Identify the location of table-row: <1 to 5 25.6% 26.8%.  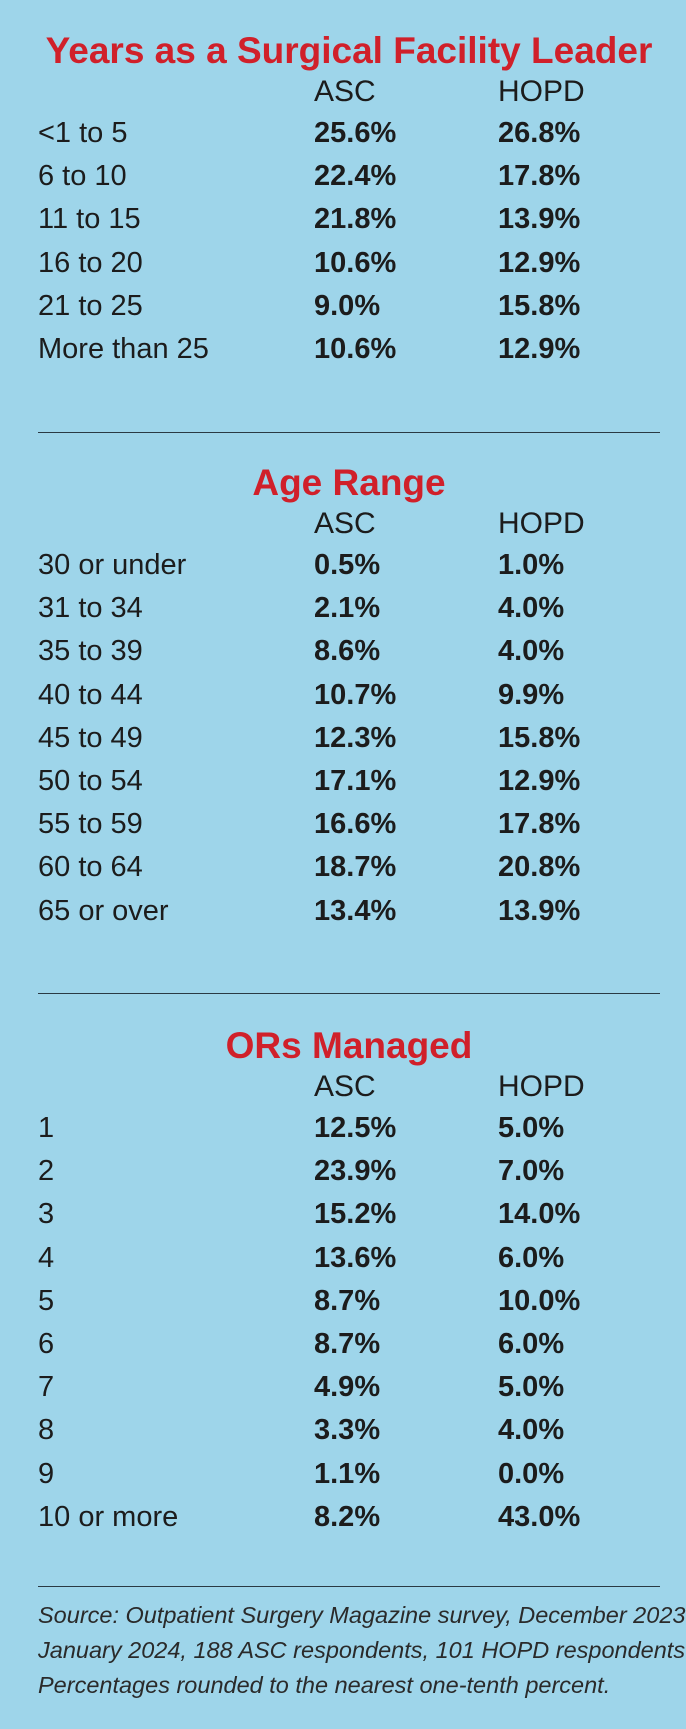
(349, 133).